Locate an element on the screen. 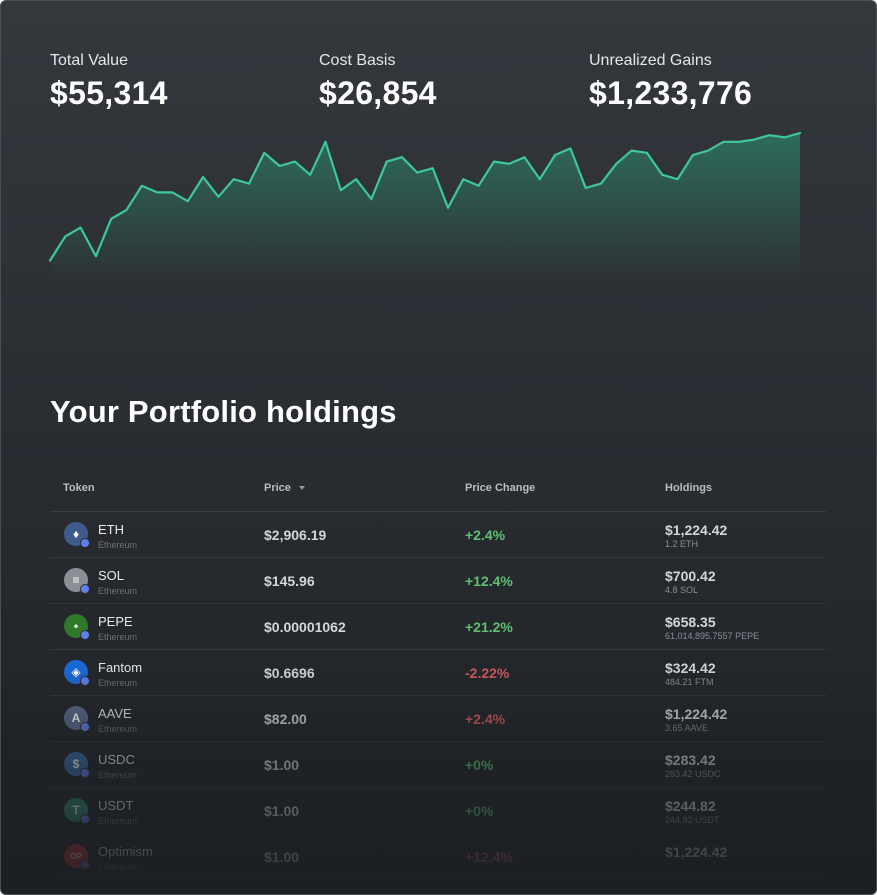  sort-descending-icon is located at coordinates (301, 488).